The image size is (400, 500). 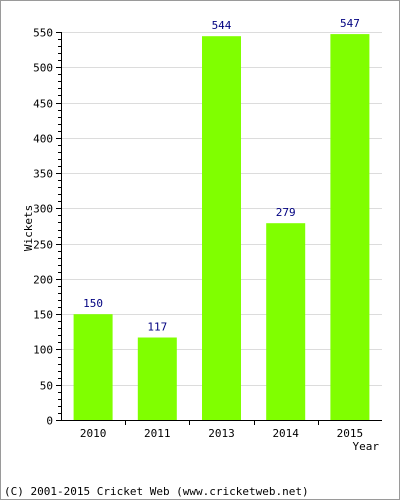 I want to click on data-label: 150, so click(x=93, y=303).